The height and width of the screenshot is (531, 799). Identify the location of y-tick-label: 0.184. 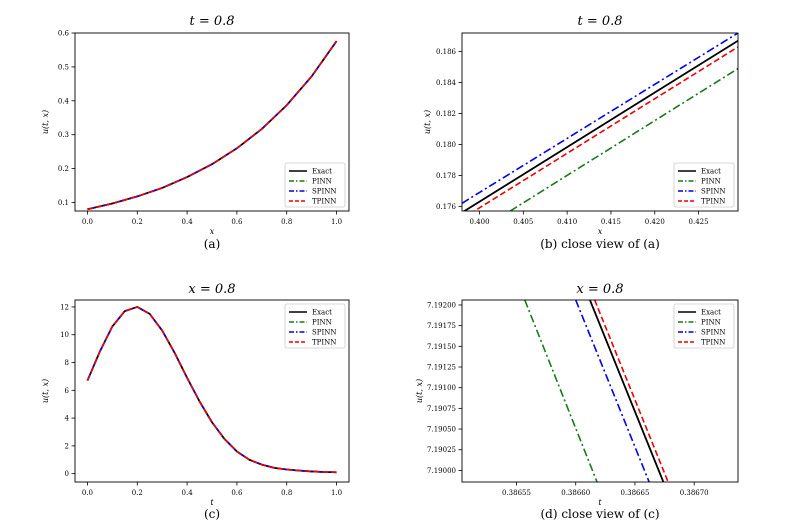
(446, 83).